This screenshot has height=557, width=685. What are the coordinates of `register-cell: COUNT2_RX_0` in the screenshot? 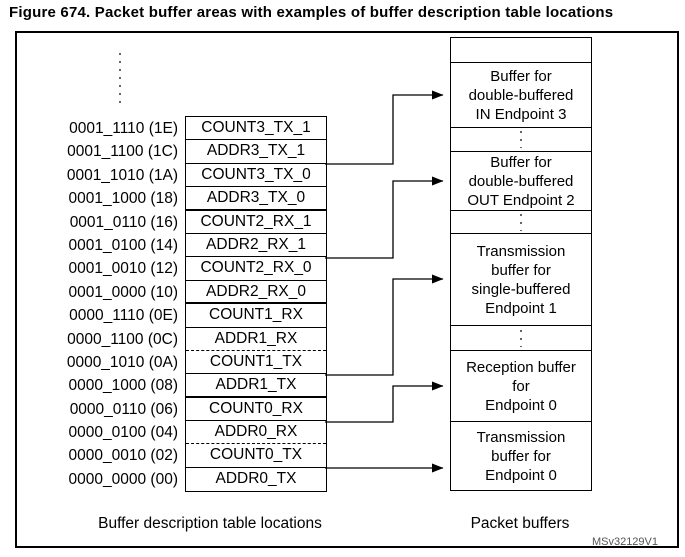 It's located at (256, 269).